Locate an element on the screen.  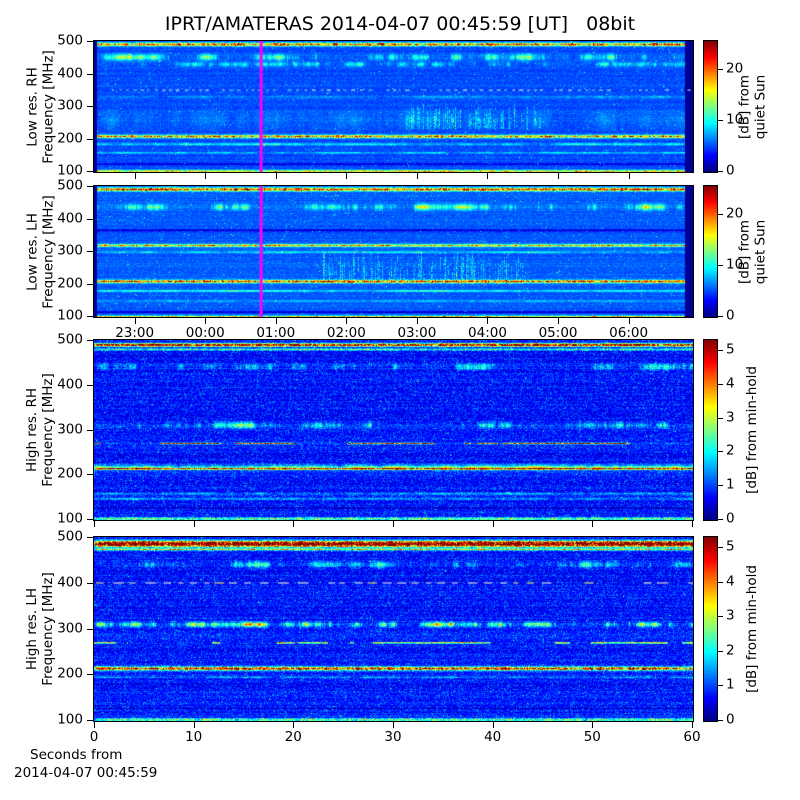
colorbar-tick-label: 2 is located at coordinates (730, 650).